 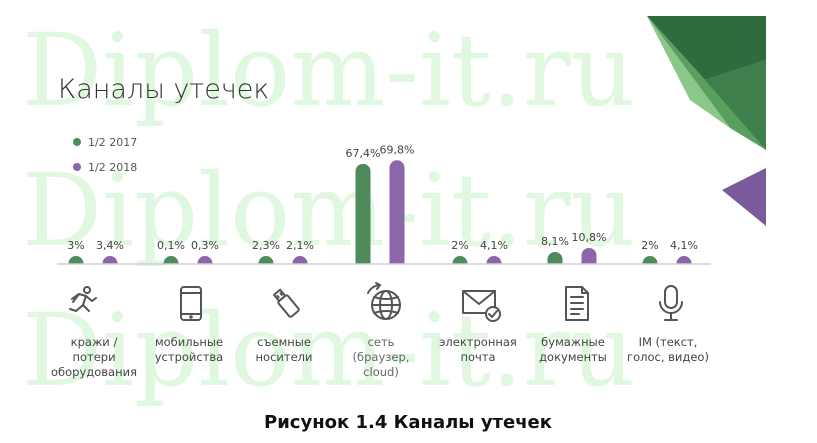 What do you see at coordinates (286, 303) in the screenshot?
I see `usb-drive-icon` at bounding box center [286, 303].